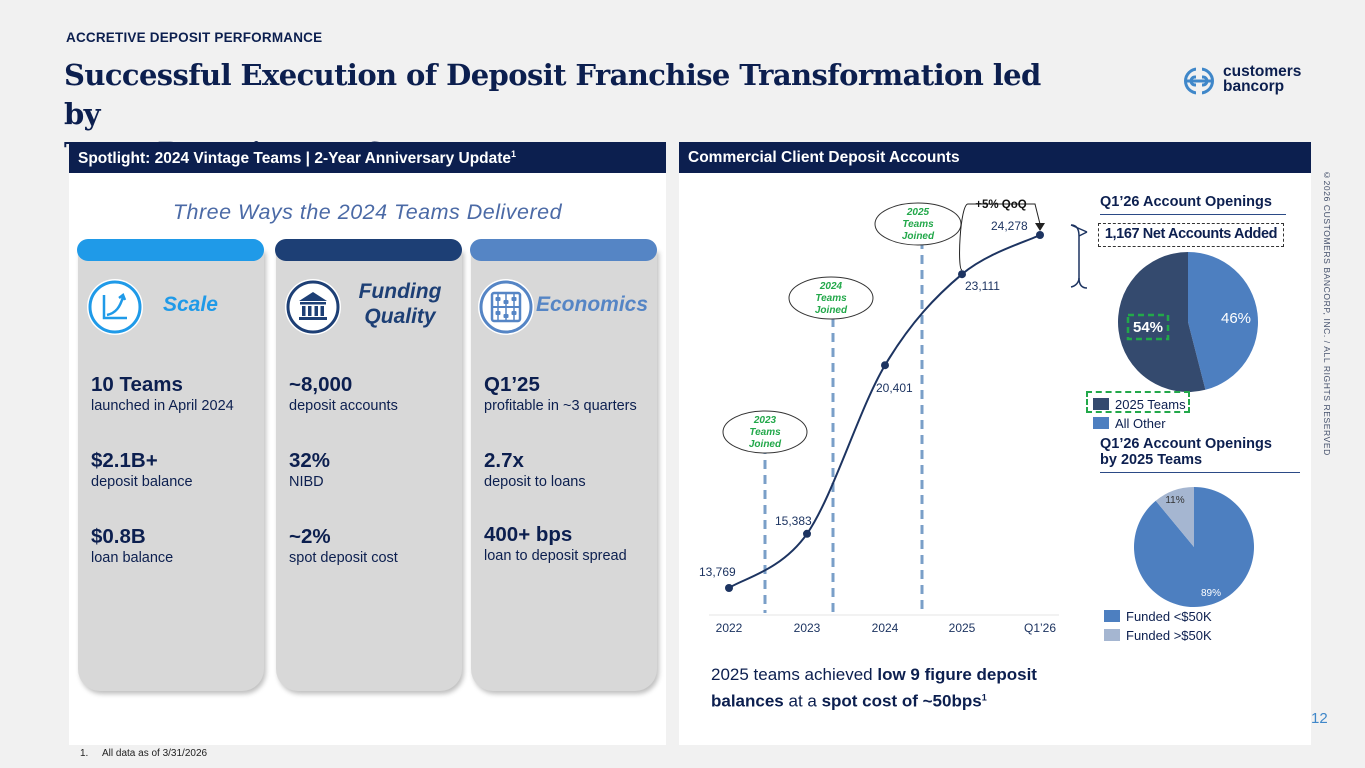  Describe the element at coordinates (535, 470) in the screenshot. I see `metric: 2.7x deposit to loans` at that location.